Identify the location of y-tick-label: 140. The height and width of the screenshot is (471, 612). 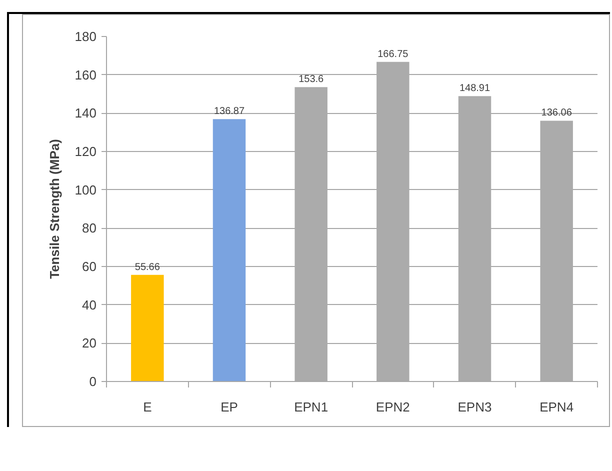
(85, 113).